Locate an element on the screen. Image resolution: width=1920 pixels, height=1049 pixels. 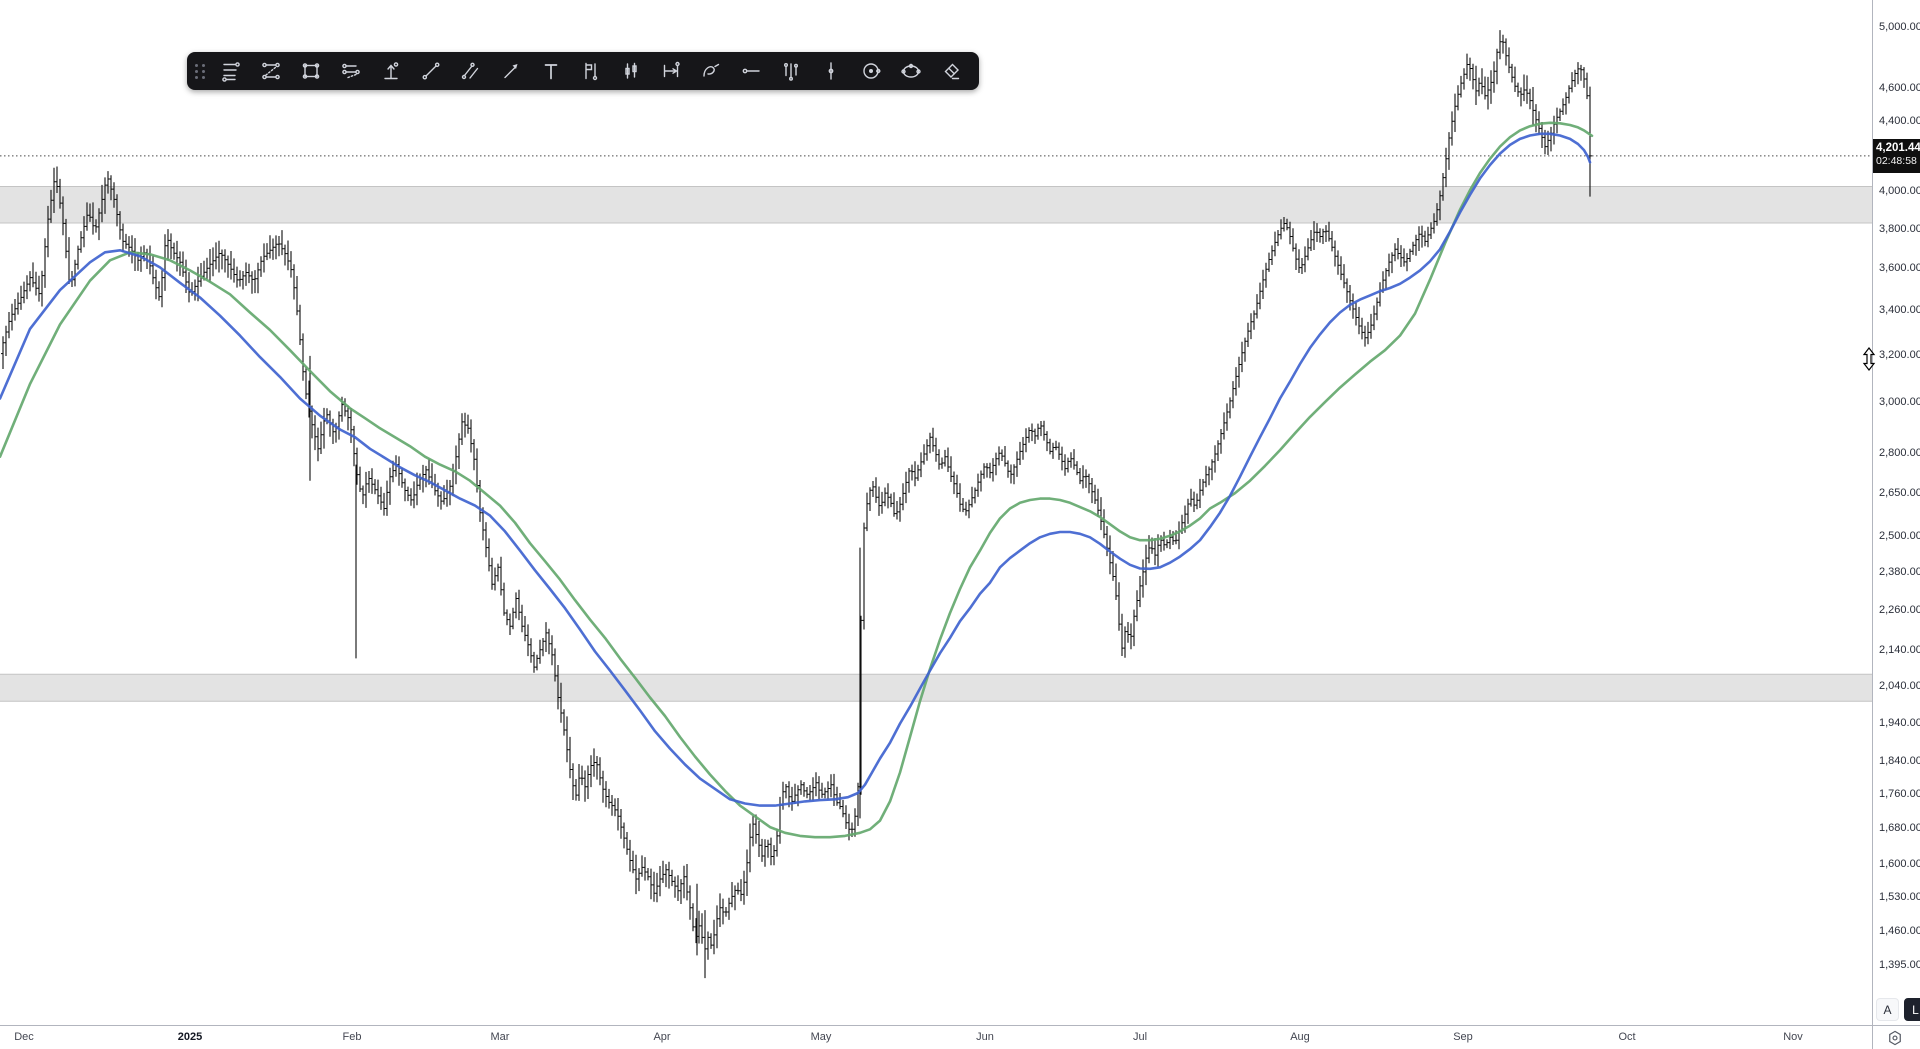
time-label-jun: Jun is located at coordinates (985, 1037).